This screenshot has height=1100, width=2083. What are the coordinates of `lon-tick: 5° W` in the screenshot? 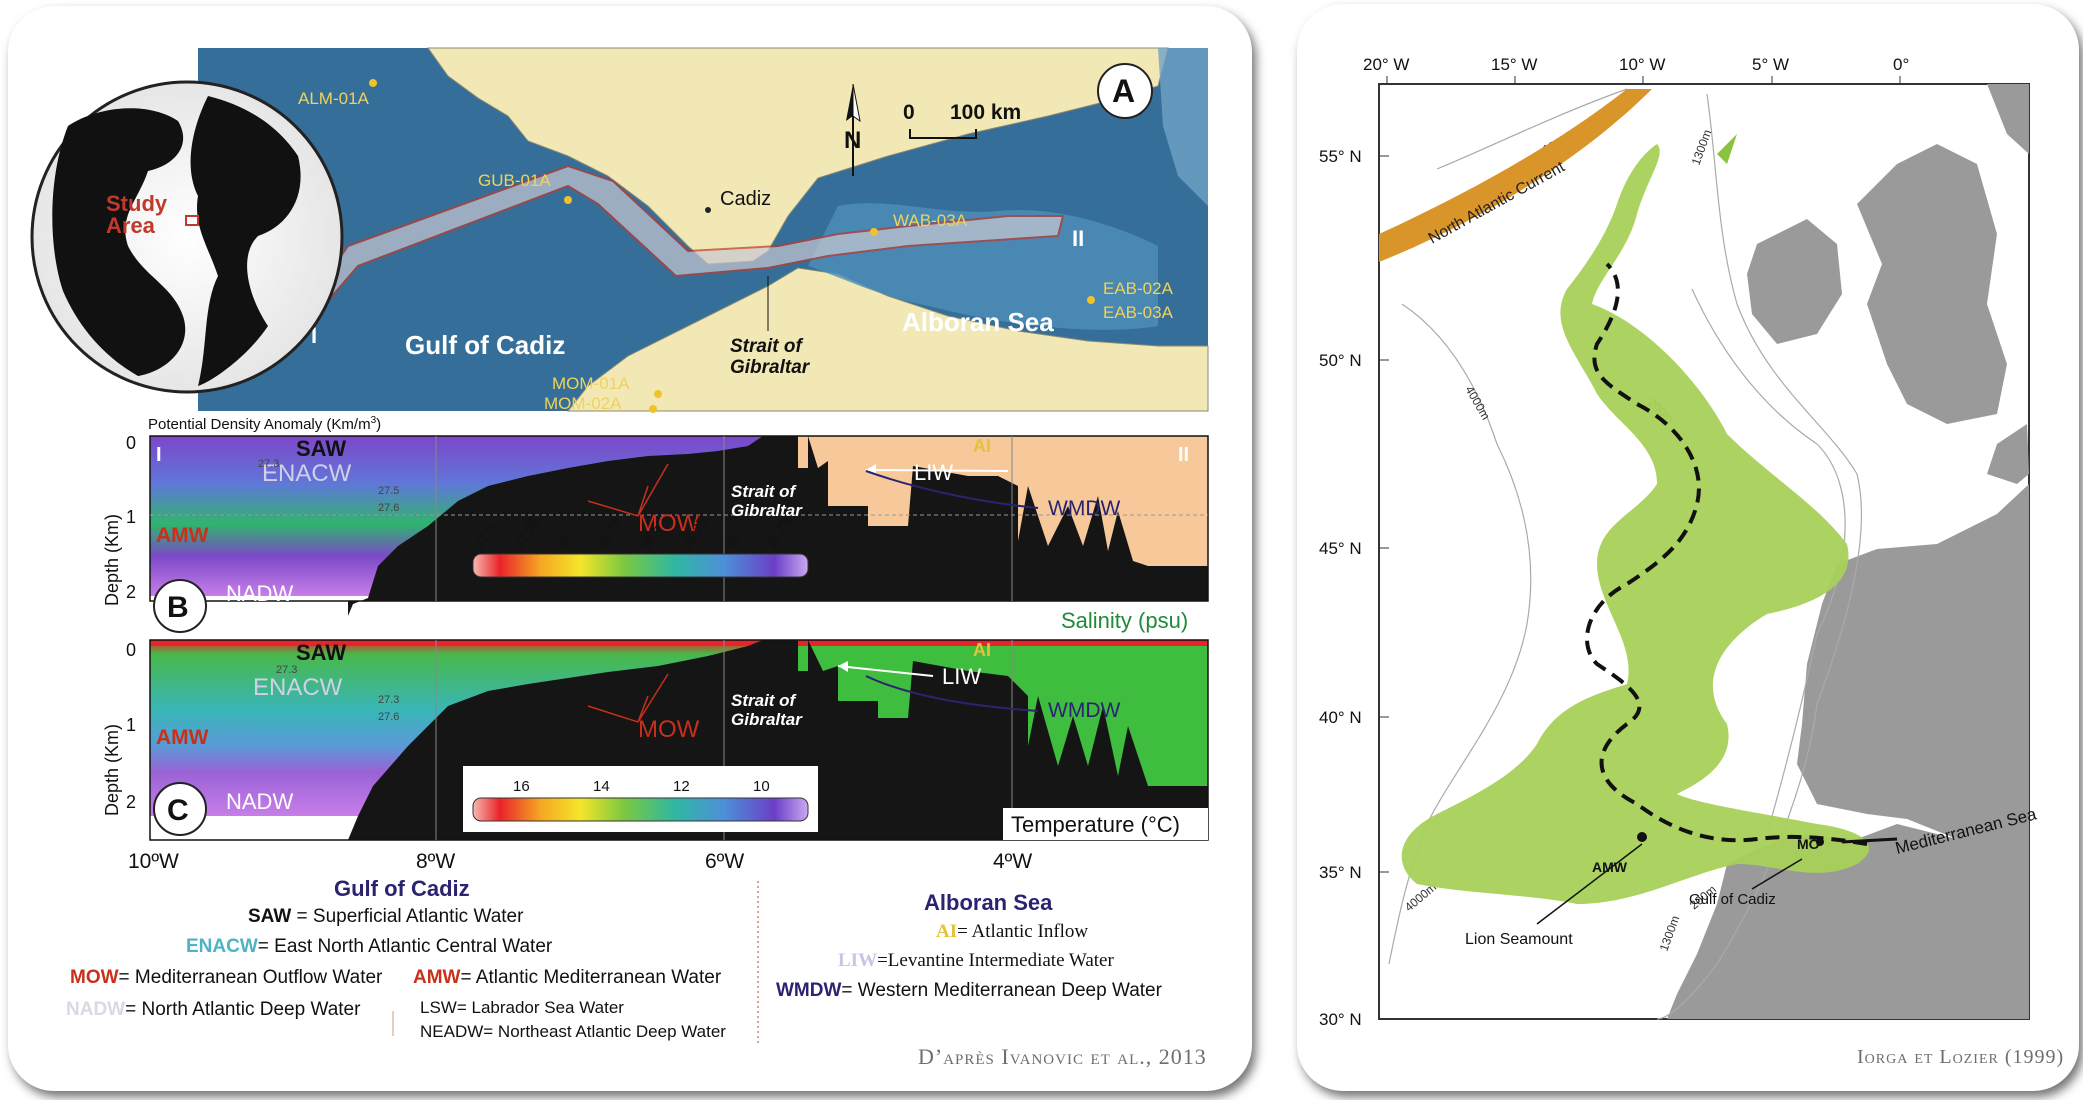 It's located at (1770, 64).